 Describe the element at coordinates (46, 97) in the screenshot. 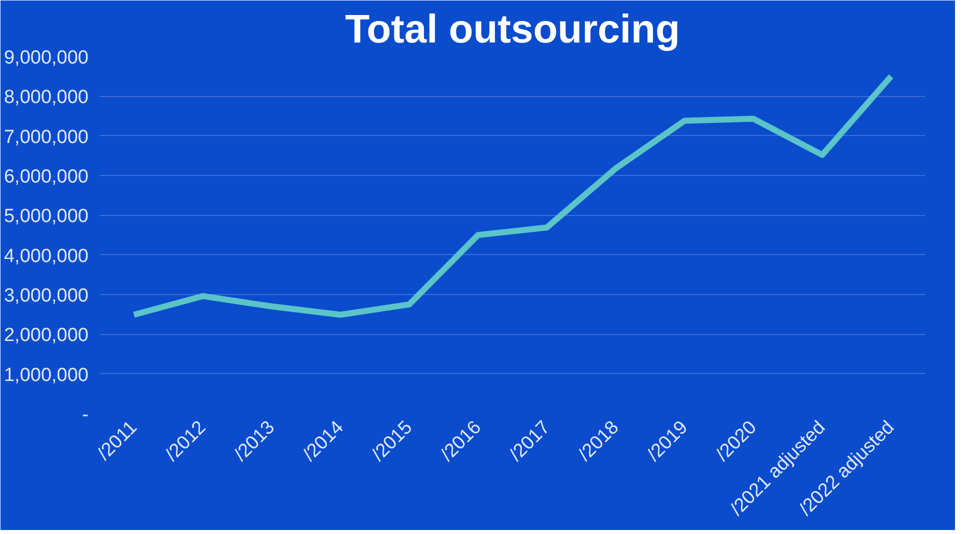

I see `y-tick-label: 8,000,000` at that location.